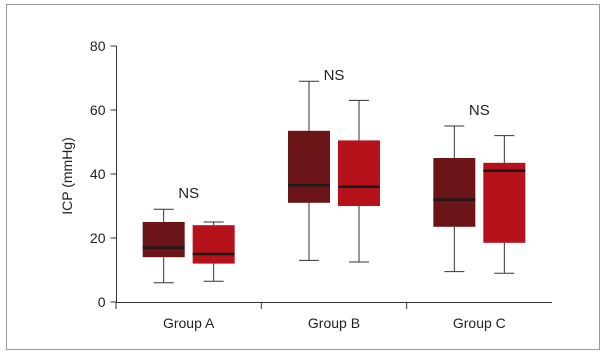  What do you see at coordinates (98, 110) in the screenshot?
I see `y-tick-label: 60` at bounding box center [98, 110].